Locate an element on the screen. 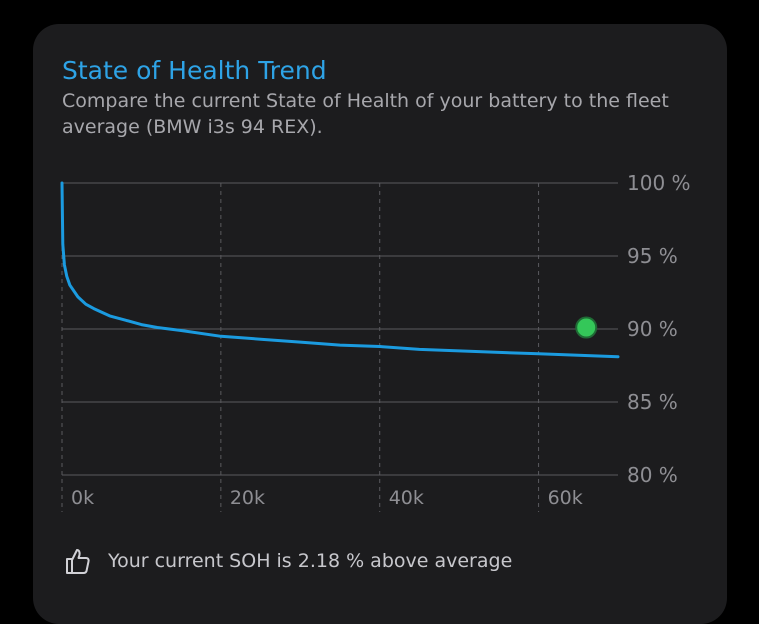 Image resolution: width=759 pixels, height=624 pixels. y-tick-label: 100 % is located at coordinates (659, 183).